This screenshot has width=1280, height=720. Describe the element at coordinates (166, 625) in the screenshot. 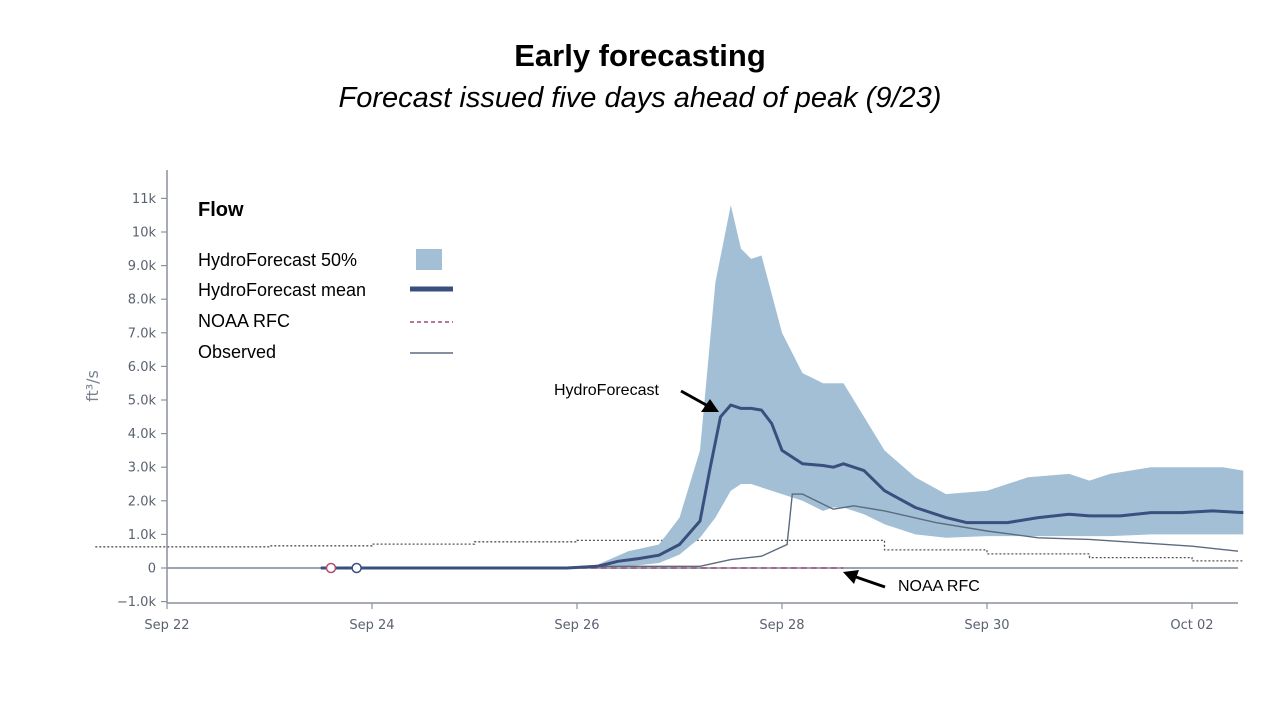

I see `x-tick-label: Sep 22` at that location.